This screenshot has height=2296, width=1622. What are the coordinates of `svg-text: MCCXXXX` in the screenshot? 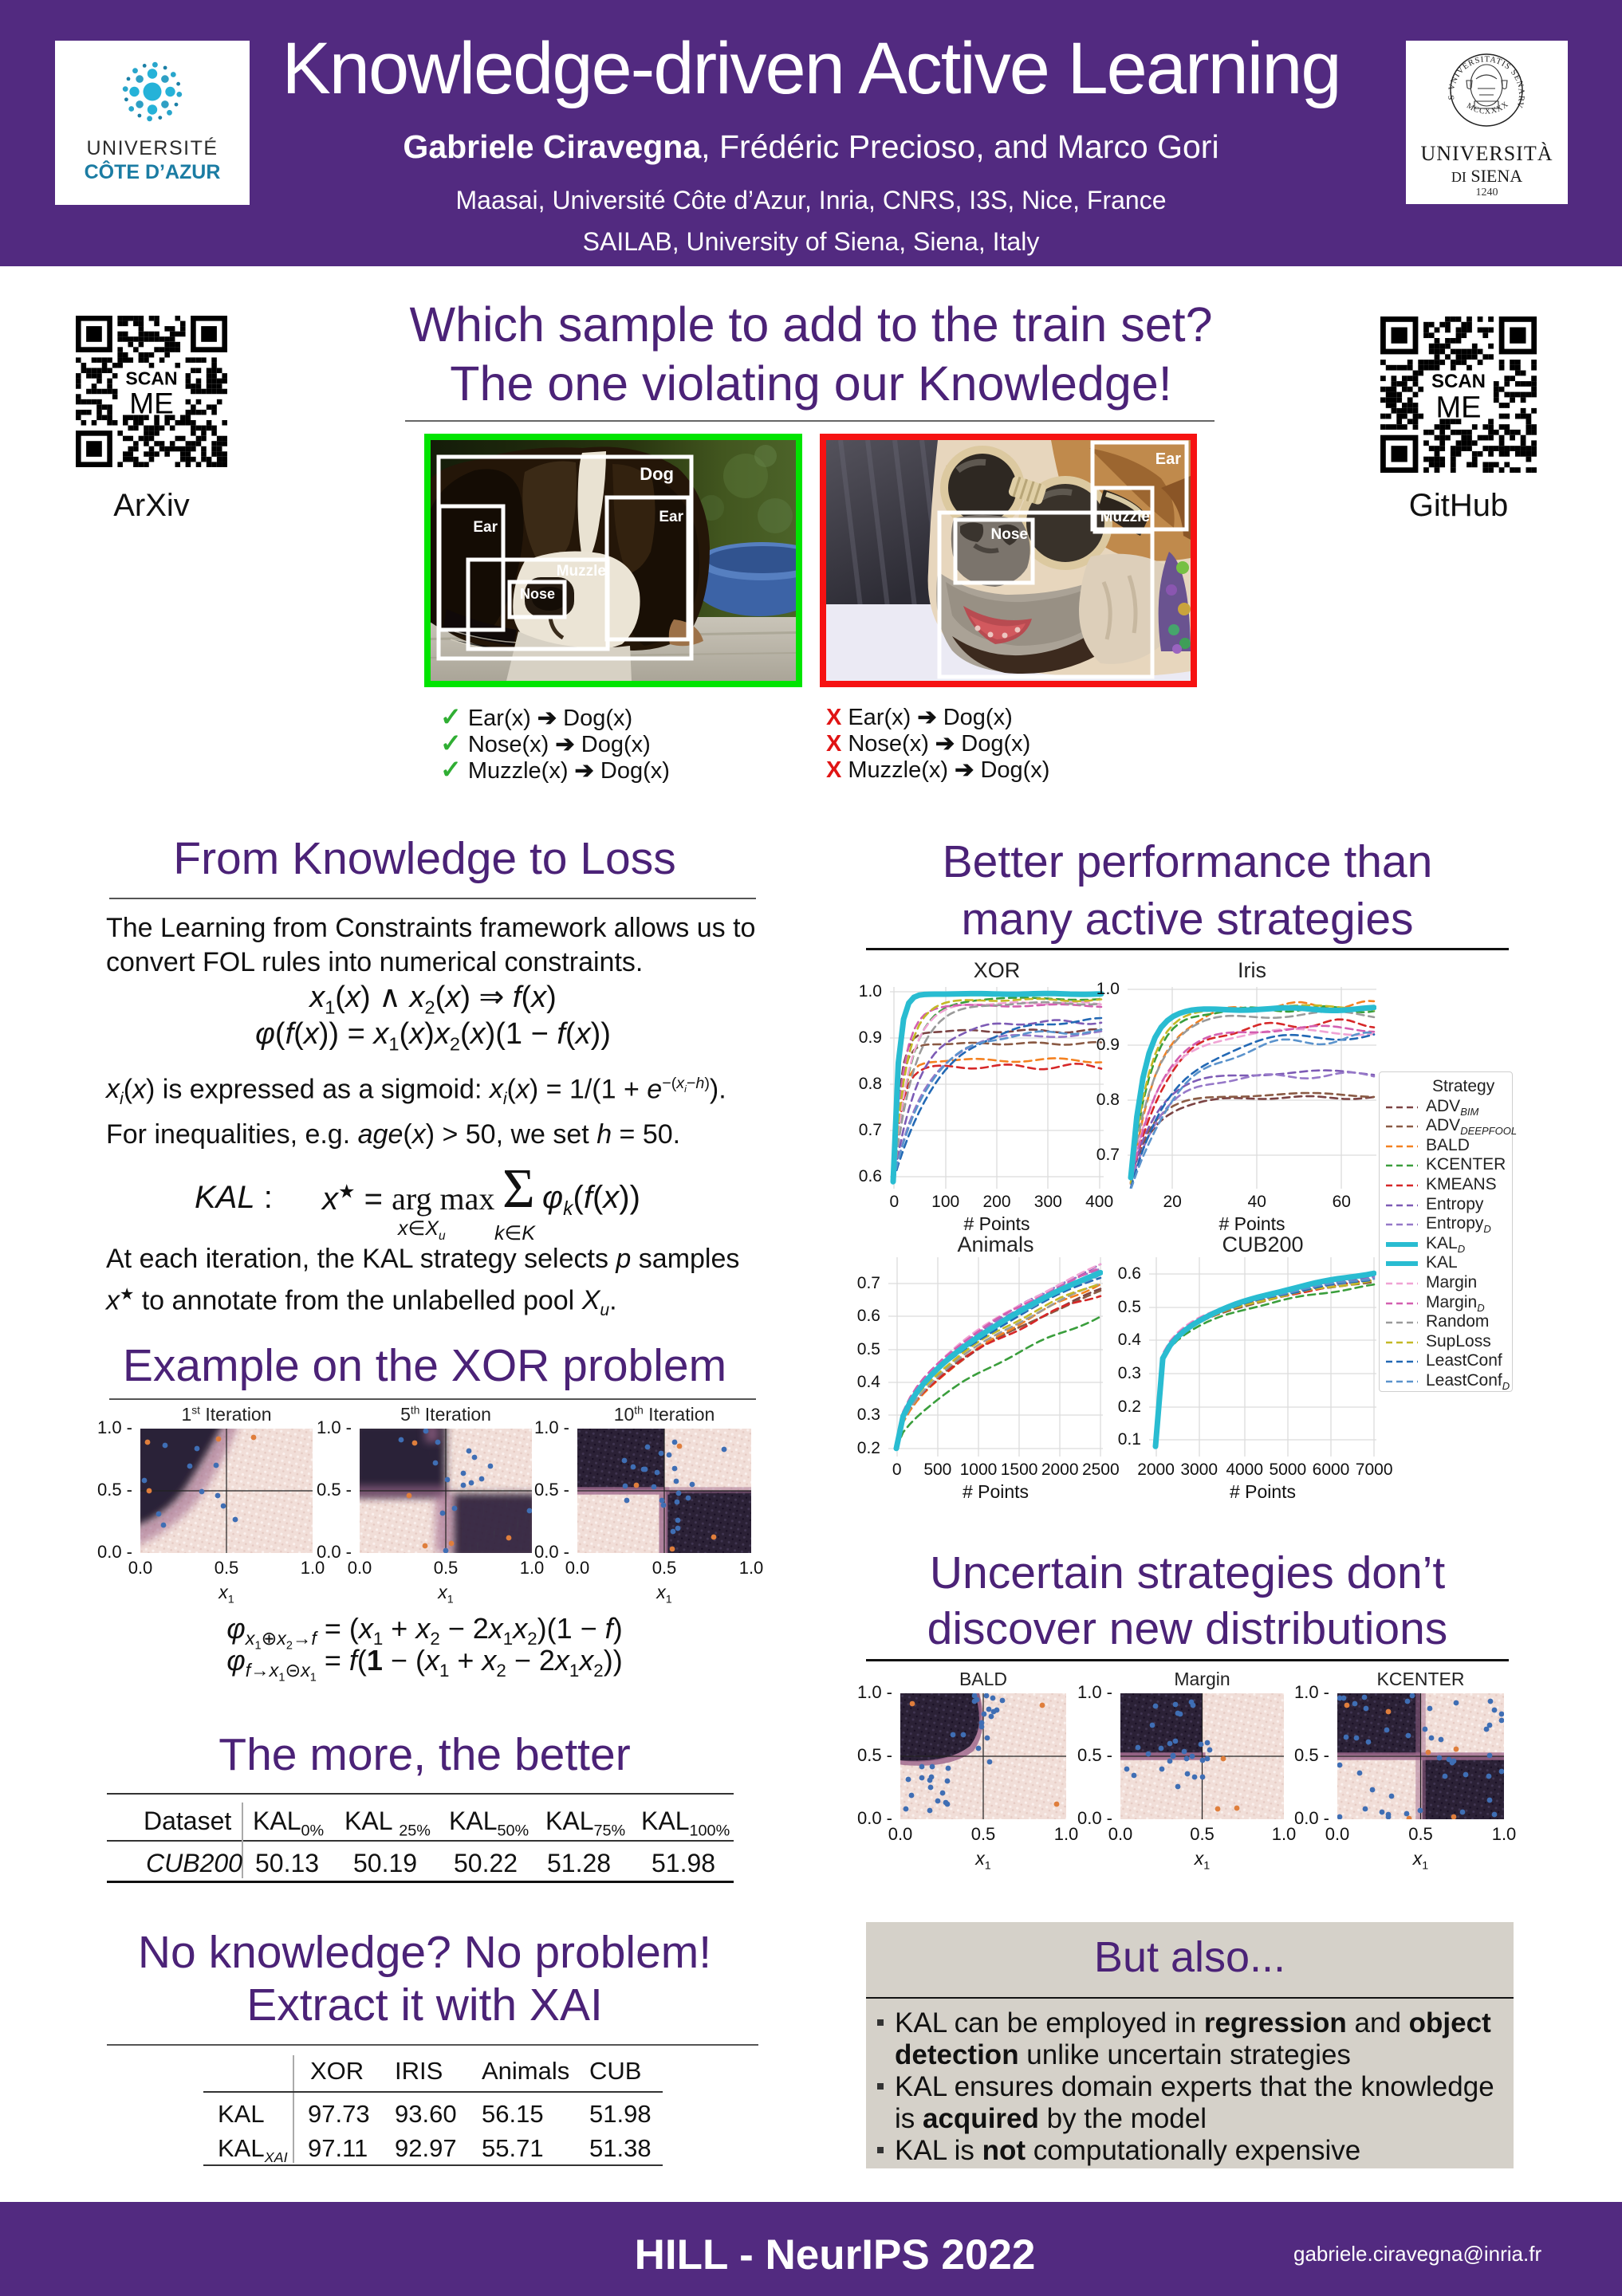 It's located at (1487, 108).